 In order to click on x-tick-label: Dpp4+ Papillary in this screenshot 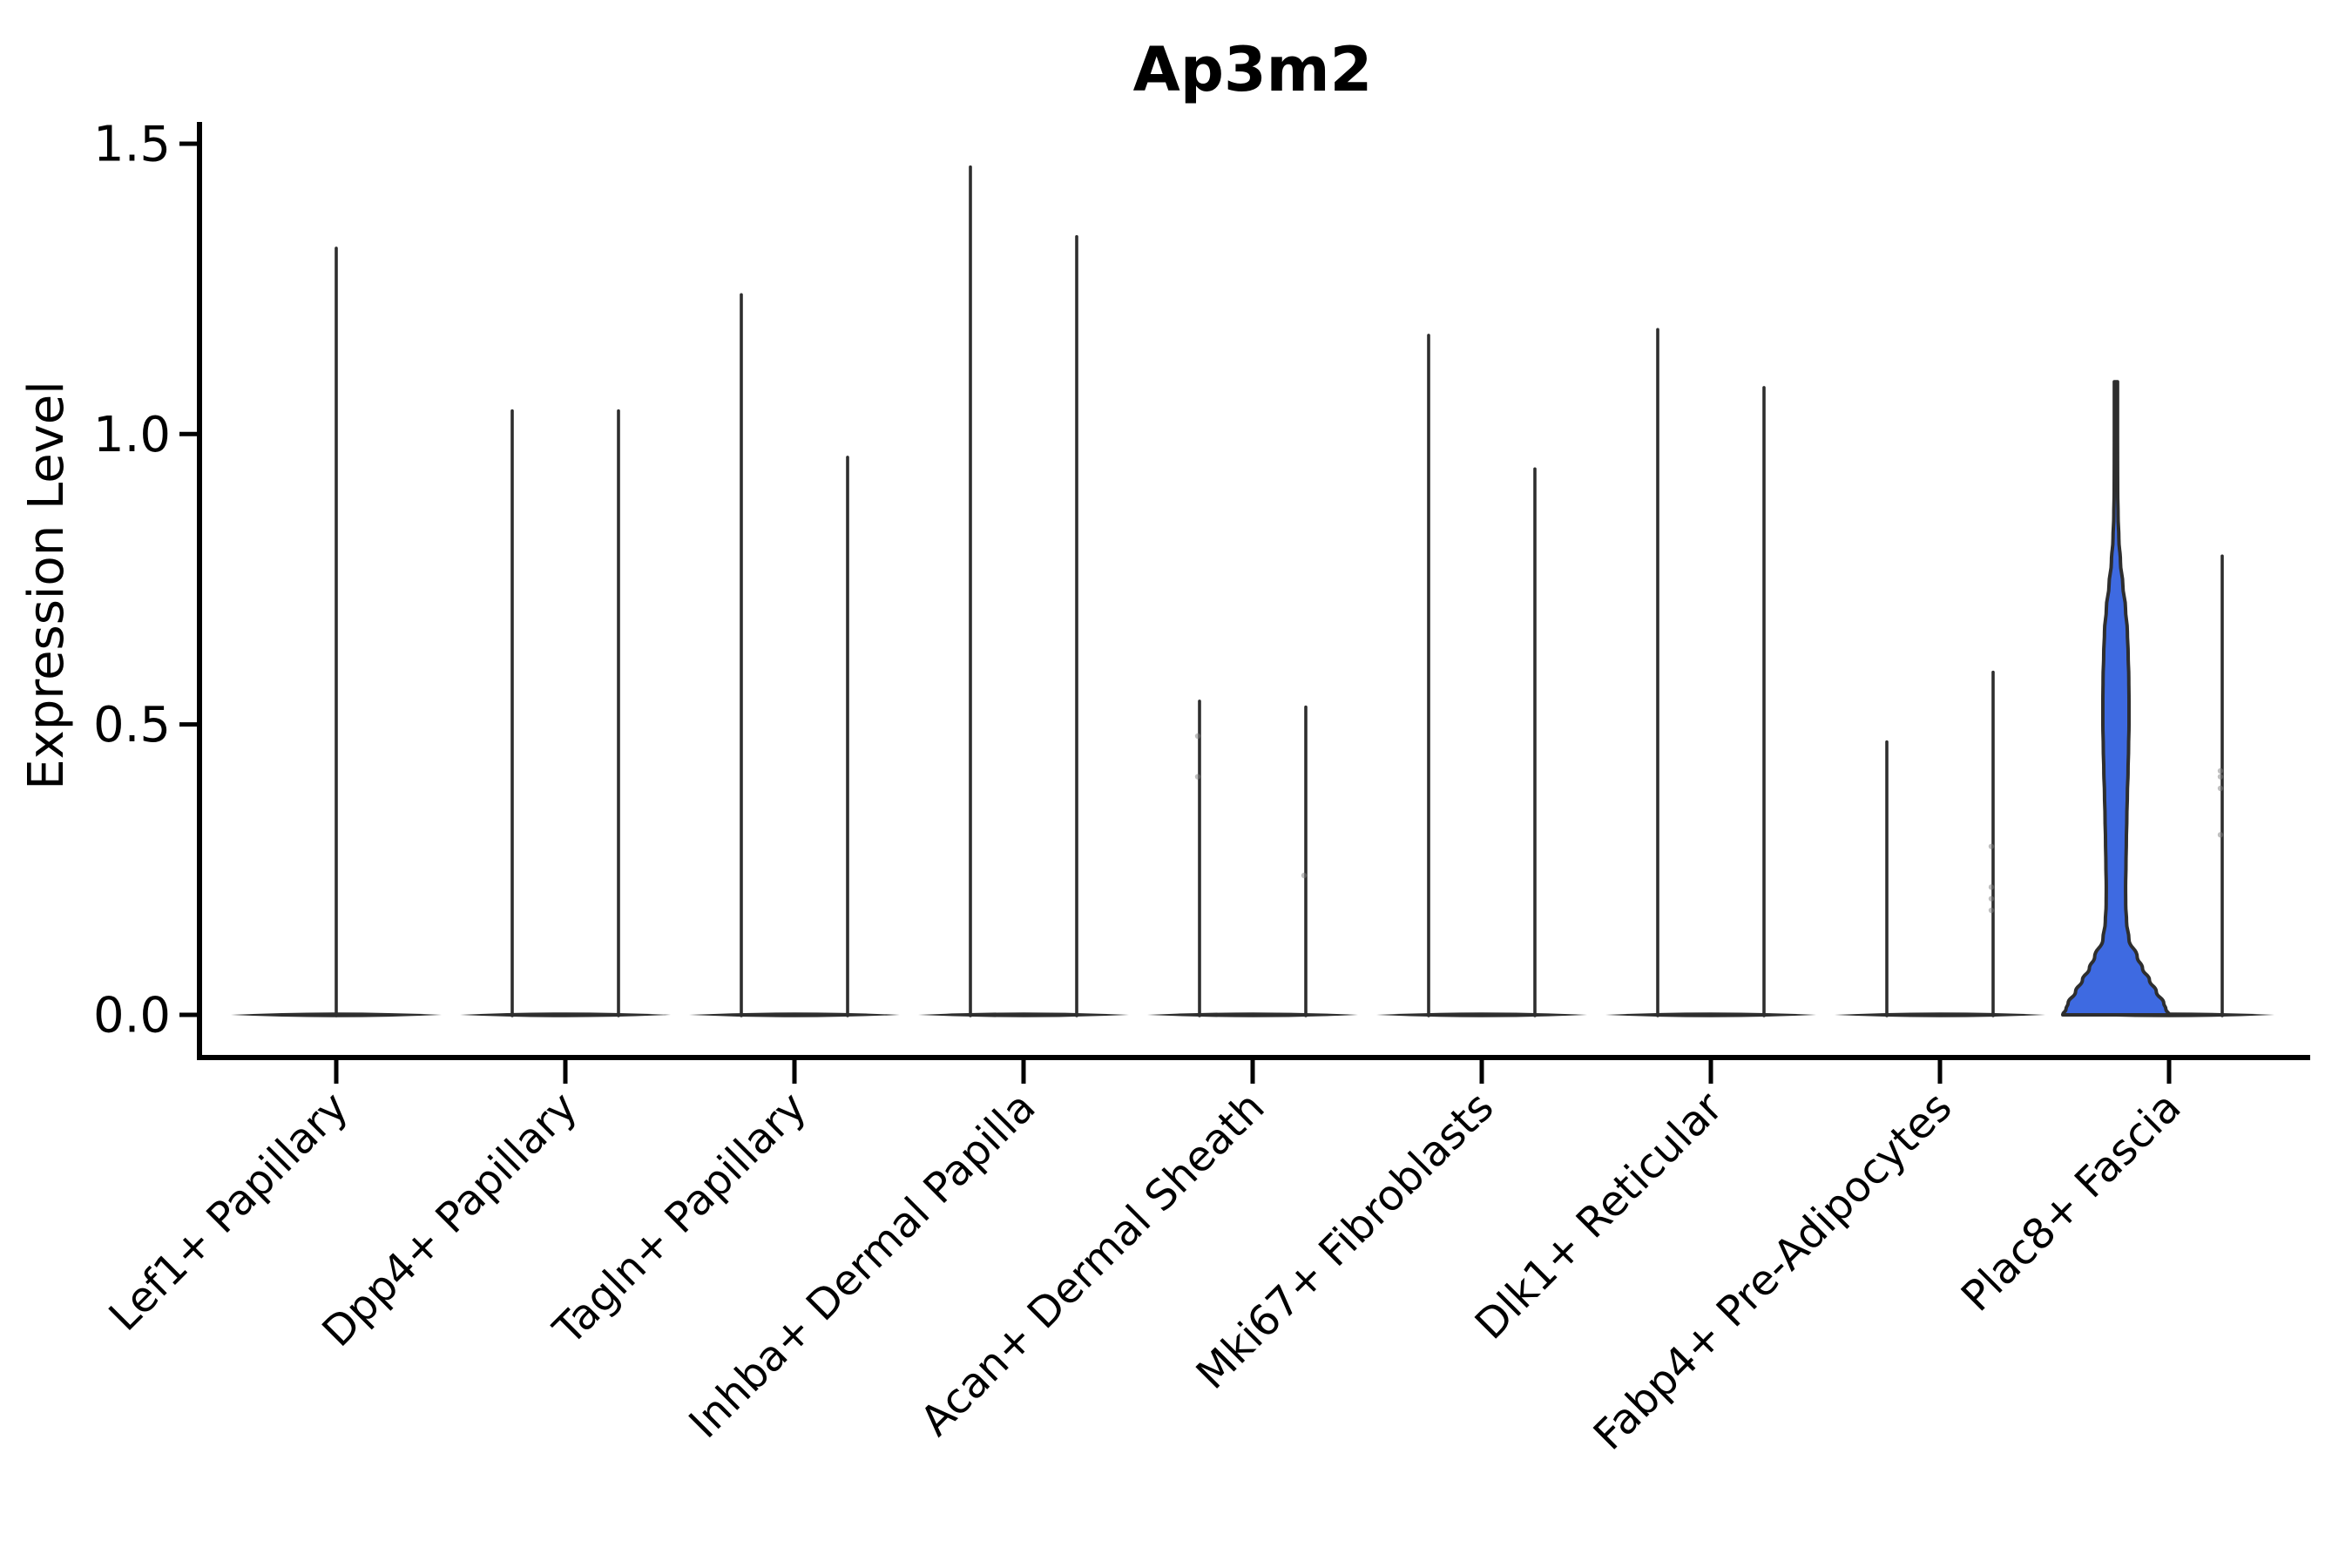, I will do `click(450, 1219)`.